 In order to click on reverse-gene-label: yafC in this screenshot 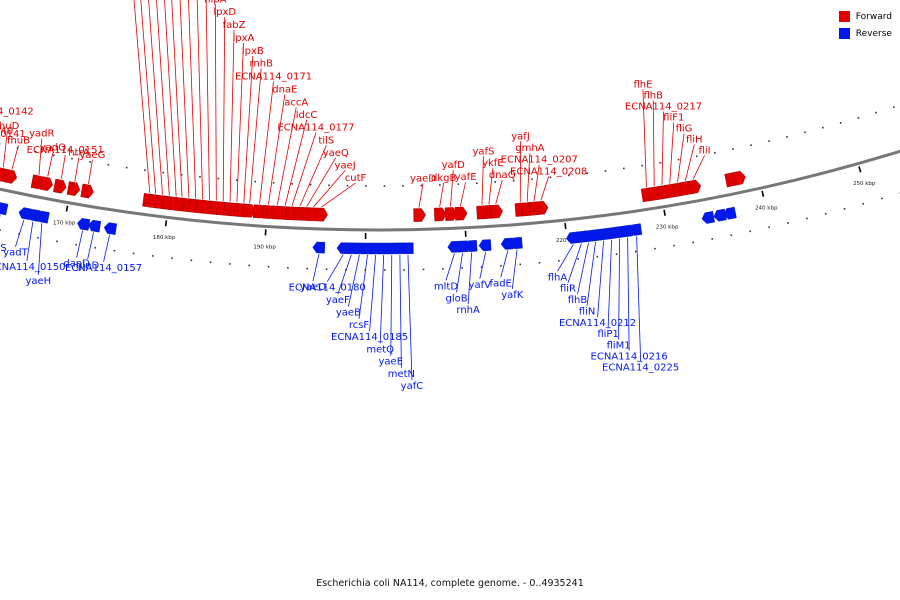, I will do `click(412, 386)`.